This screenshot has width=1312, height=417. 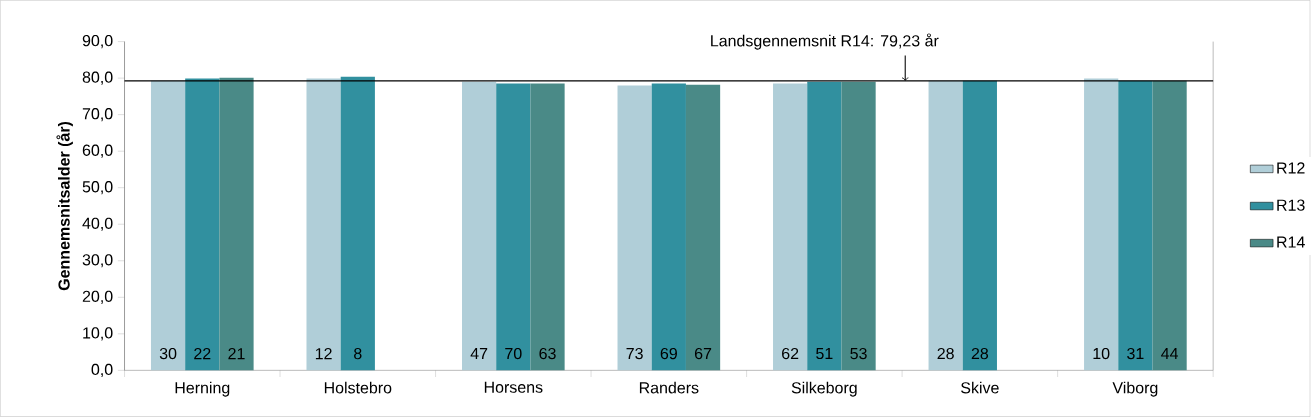 What do you see at coordinates (97, 188) in the screenshot?
I see `y-tick-label: 50,0` at bounding box center [97, 188].